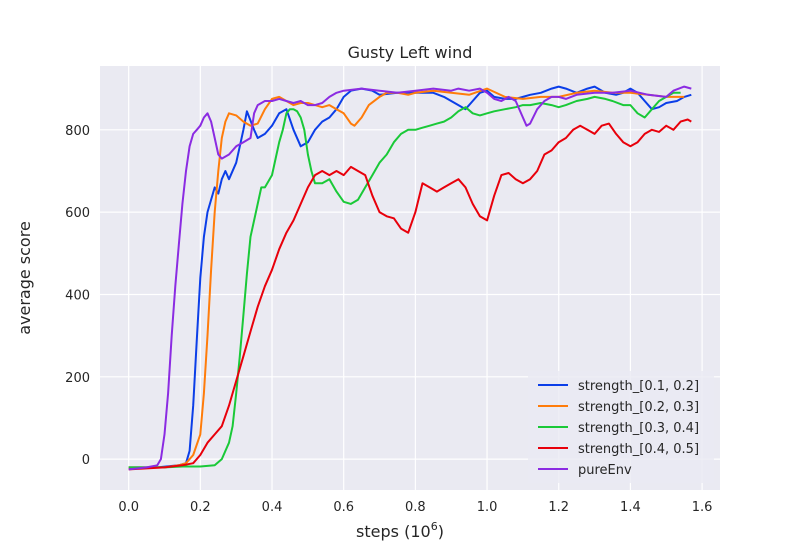 The width and height of the screenshot is (800, 550). Describe the element at coordinates (77, 295) in the screenshot. I see `y-tick-label: 400` at that location.